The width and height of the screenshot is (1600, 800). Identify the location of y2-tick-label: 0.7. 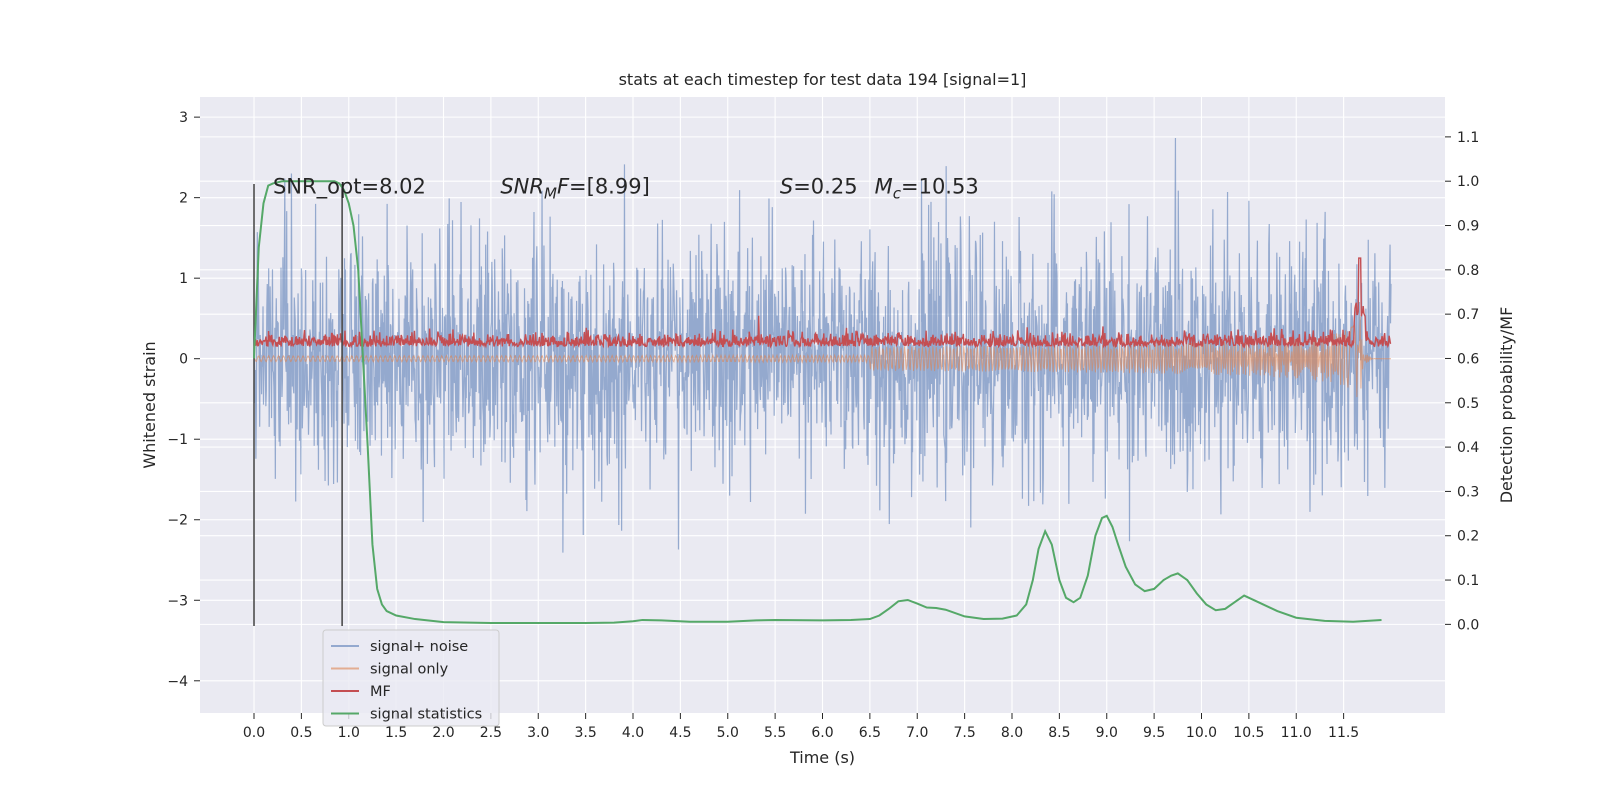
(1468, 315).